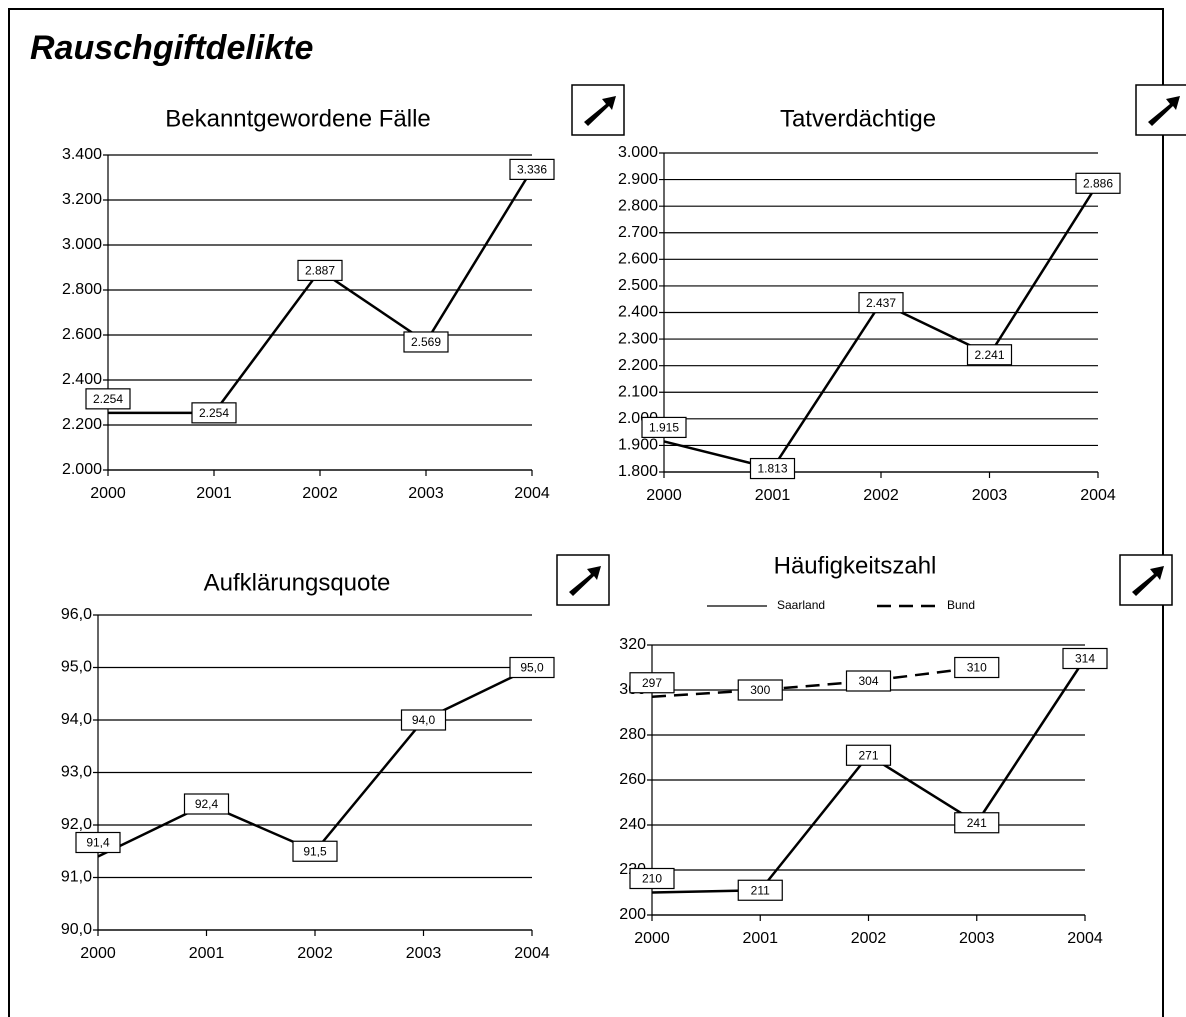 The height and width of the screenshot is (1017, 1186). I want to click on y-tick-label: 2.900, so click(638, 179).